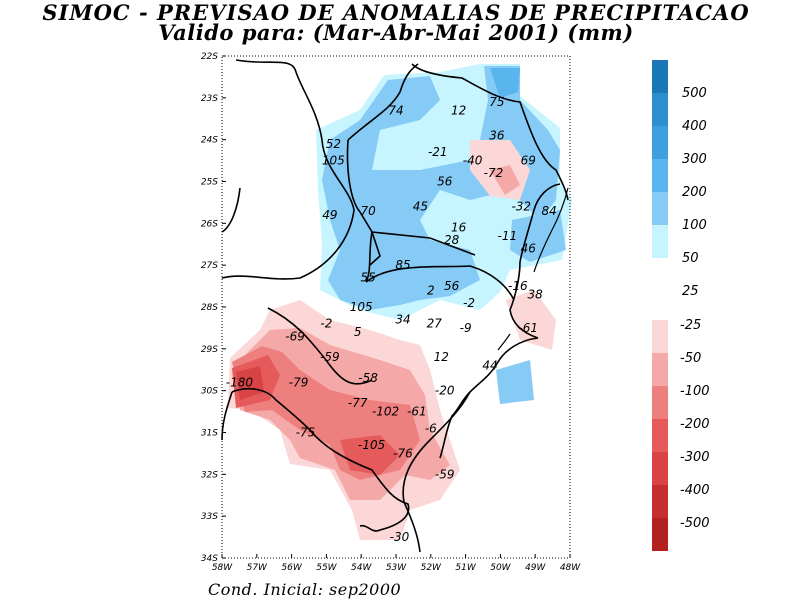  I want to click on lat-label: 23S, so click(209, 99).